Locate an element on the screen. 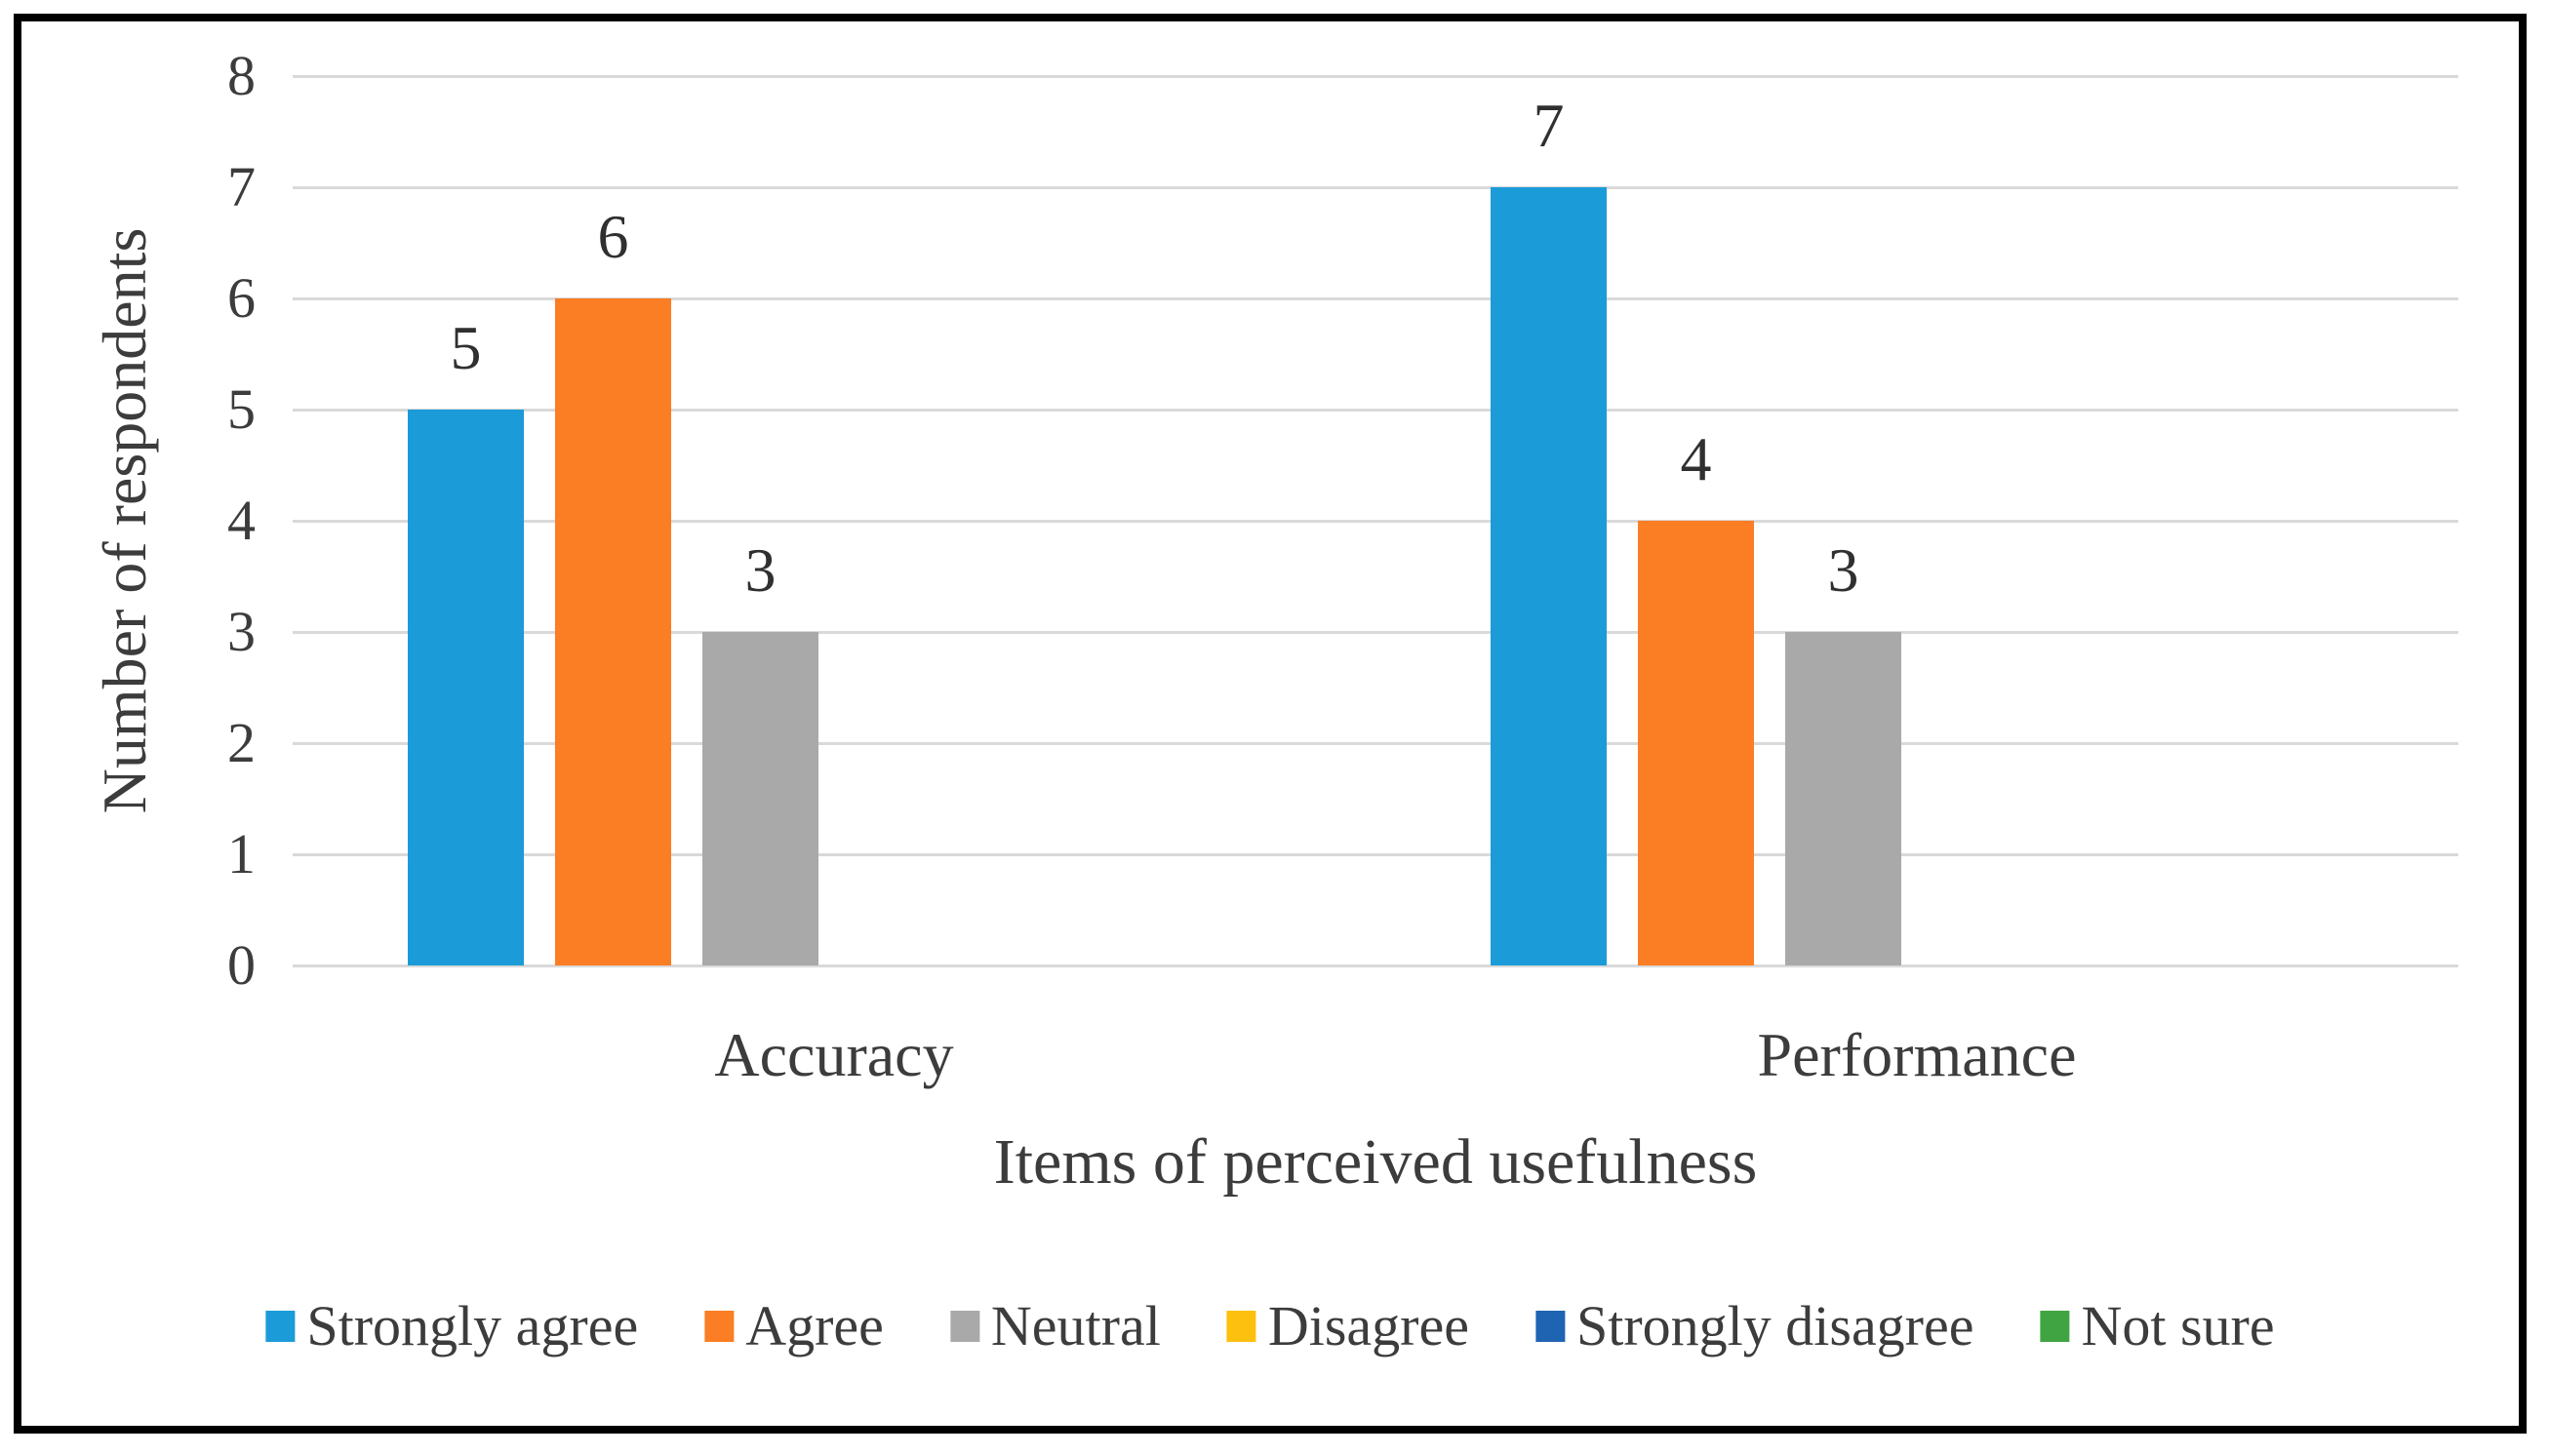 The width and height of the screenshot is (2550, 1456). legend-item-agree: Agree is located at coordinates (794, 1326).